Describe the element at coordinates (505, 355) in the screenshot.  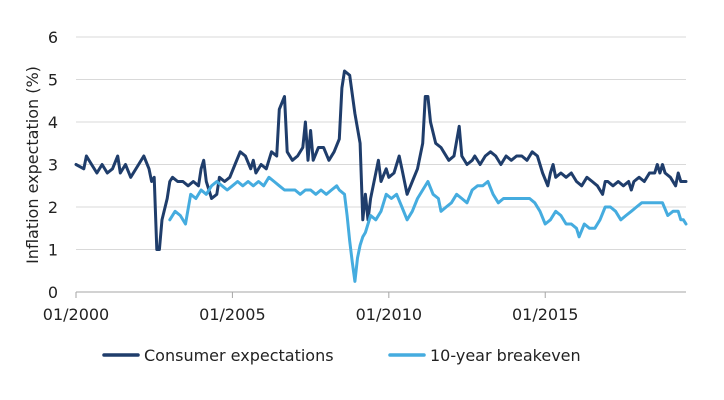
I see `legend-label: 10-year breakeven` at that location.